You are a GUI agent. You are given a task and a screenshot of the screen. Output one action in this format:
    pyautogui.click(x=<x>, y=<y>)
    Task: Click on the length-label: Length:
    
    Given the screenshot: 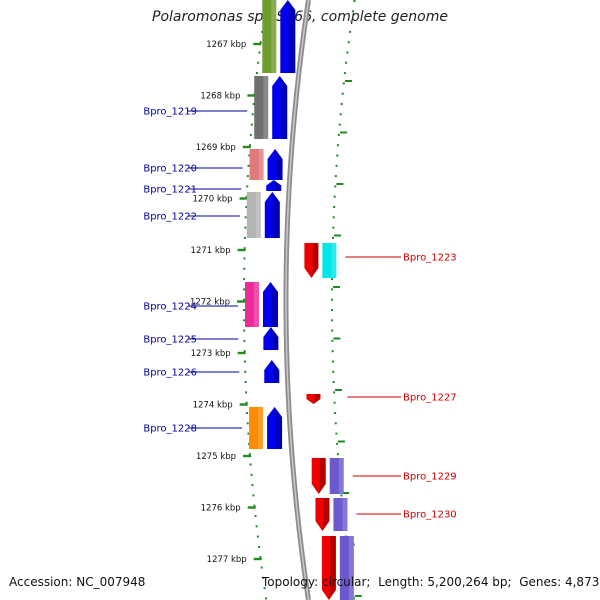 What is the action you would take?
    pyautogui.click(x=401, y=582)
    